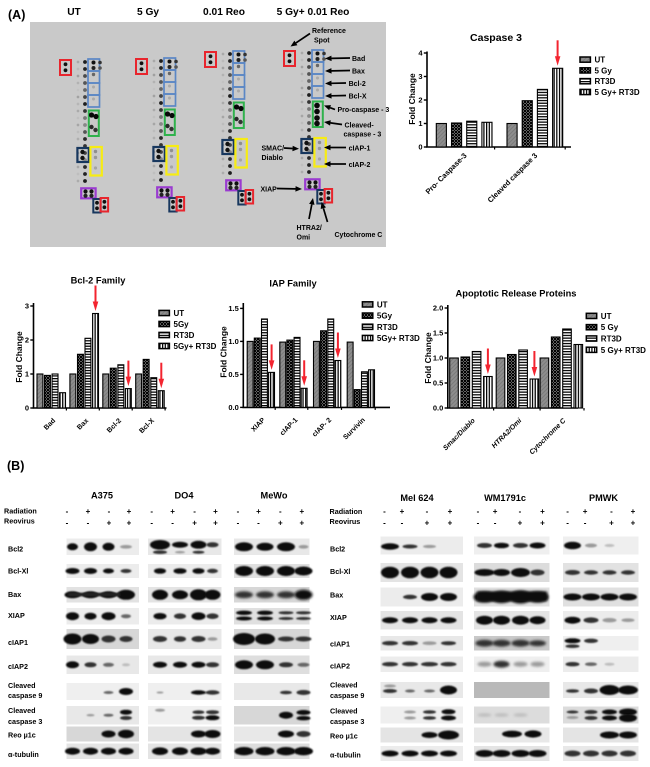 The height and width of the screenshot is (767, 650). Describe the element at coordinates (18, 666) in the screenshot. I see `svg-text: cIAP2` at that location.